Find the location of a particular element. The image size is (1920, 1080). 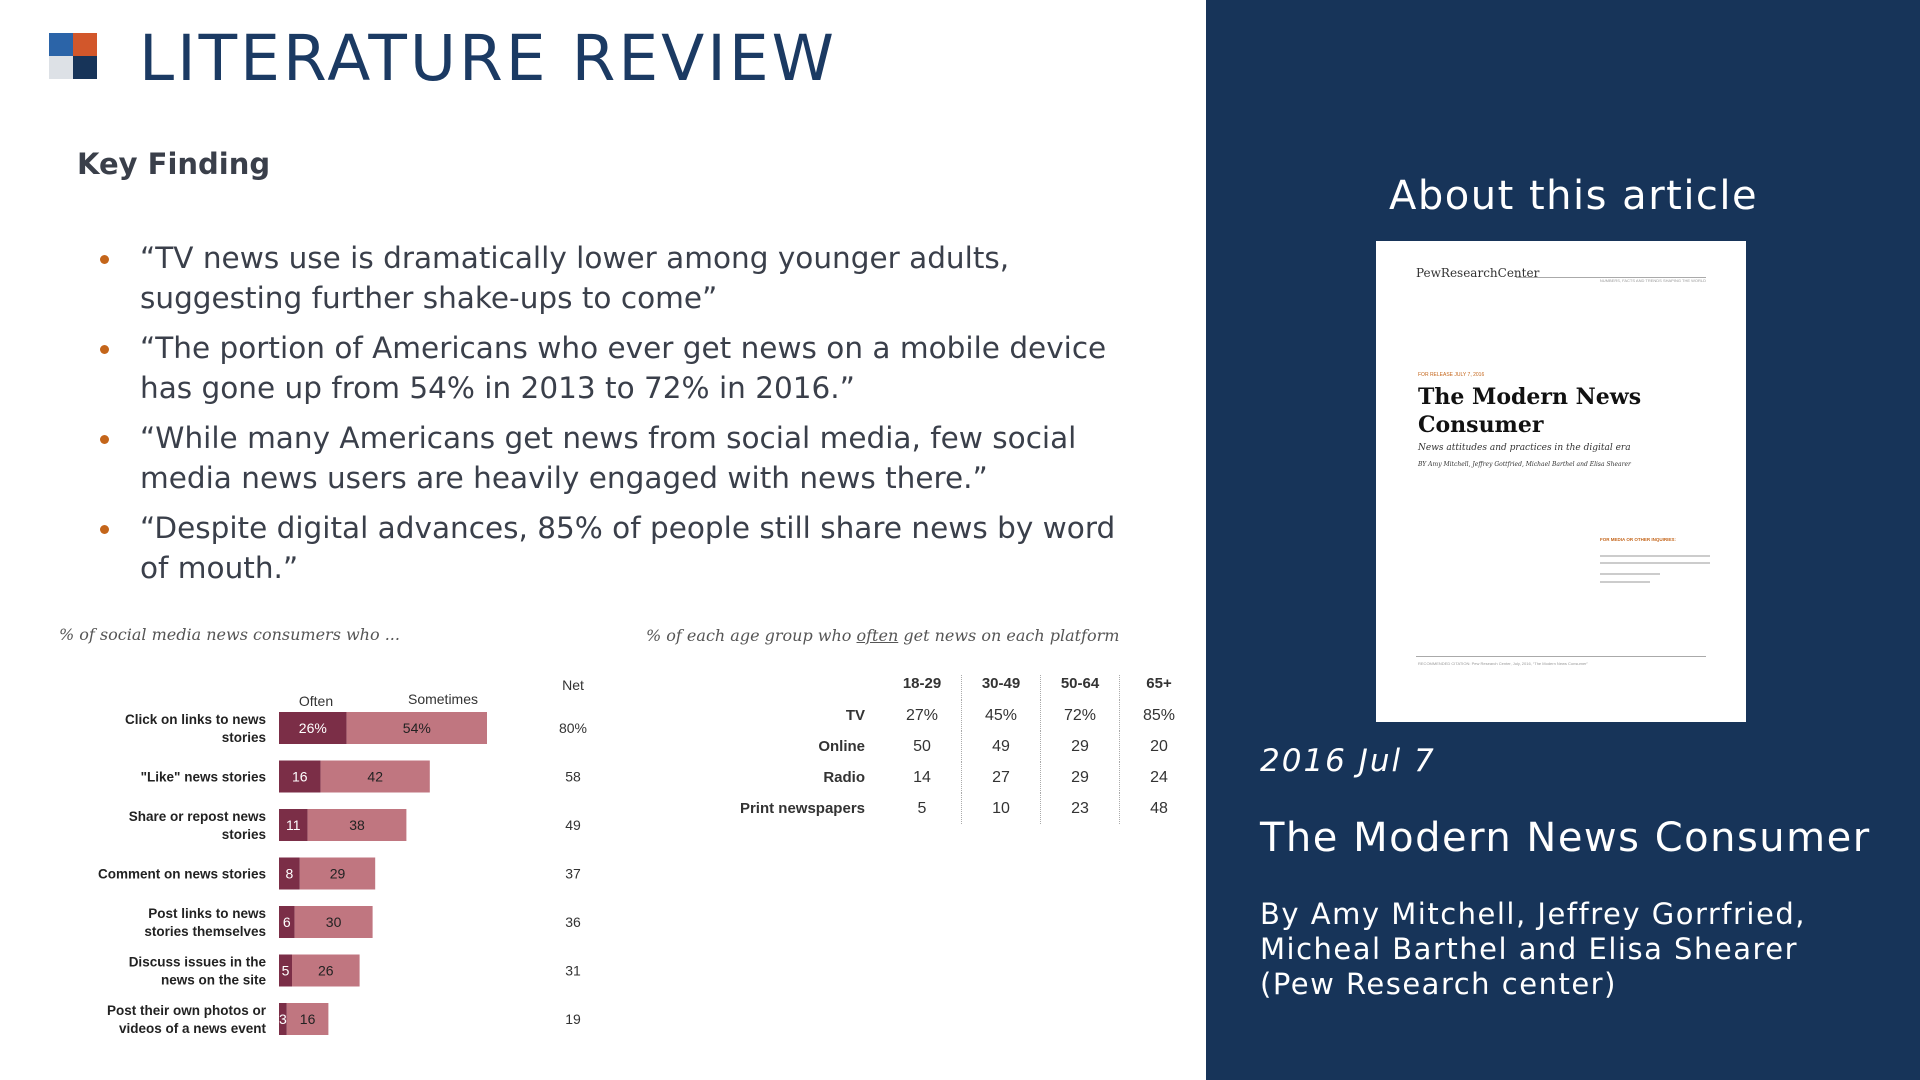

bar-label-often: 8 is located at coordinates (290, 874).